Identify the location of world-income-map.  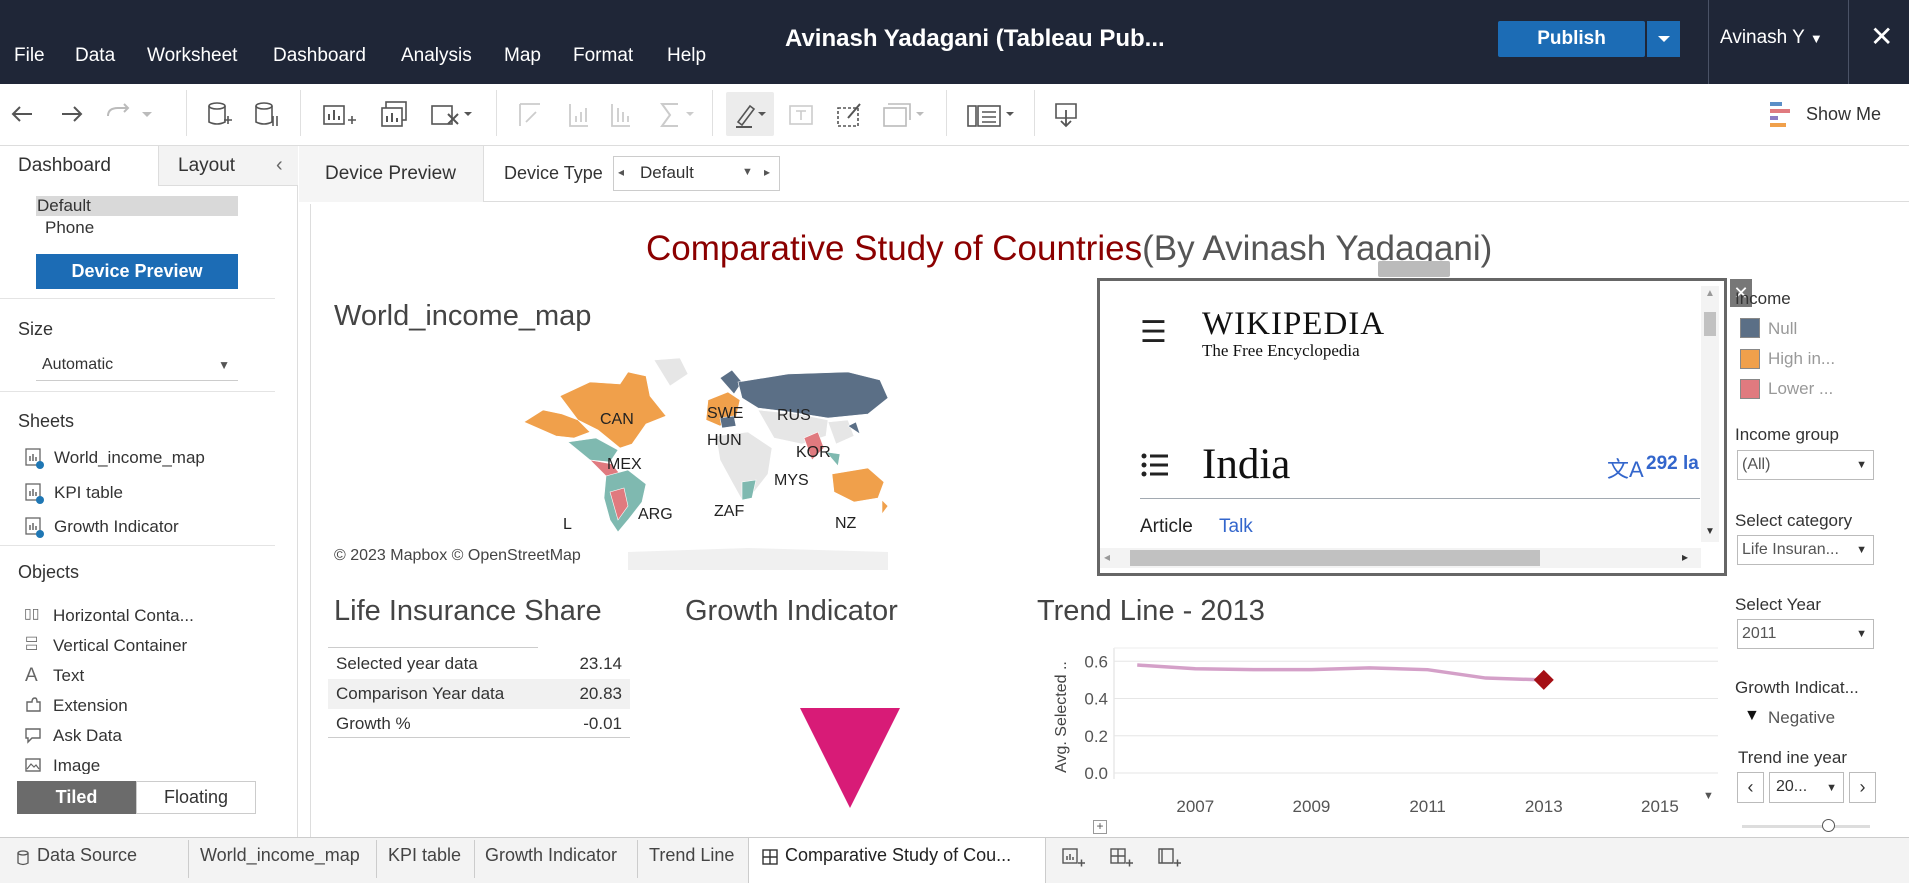
(709, 461).